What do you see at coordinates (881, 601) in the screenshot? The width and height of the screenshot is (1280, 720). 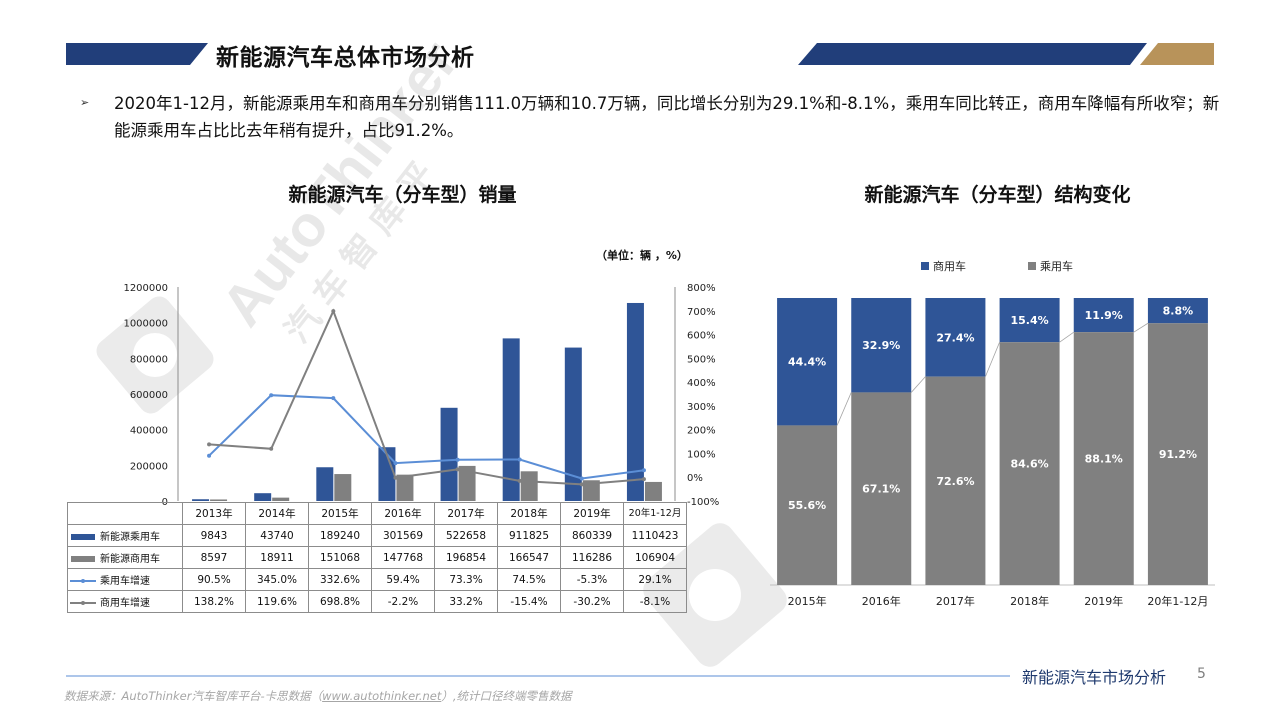 I see `x-tick-label: 2016年` at bounding box center [881, 601].